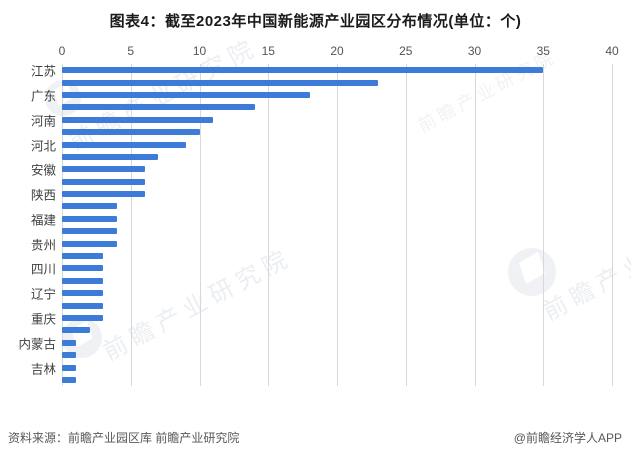 The image size is (631, 453). Describe the element at coordinates (43, 294) in the screenshot. I see `y-axis-label: 辽宁` at that location.